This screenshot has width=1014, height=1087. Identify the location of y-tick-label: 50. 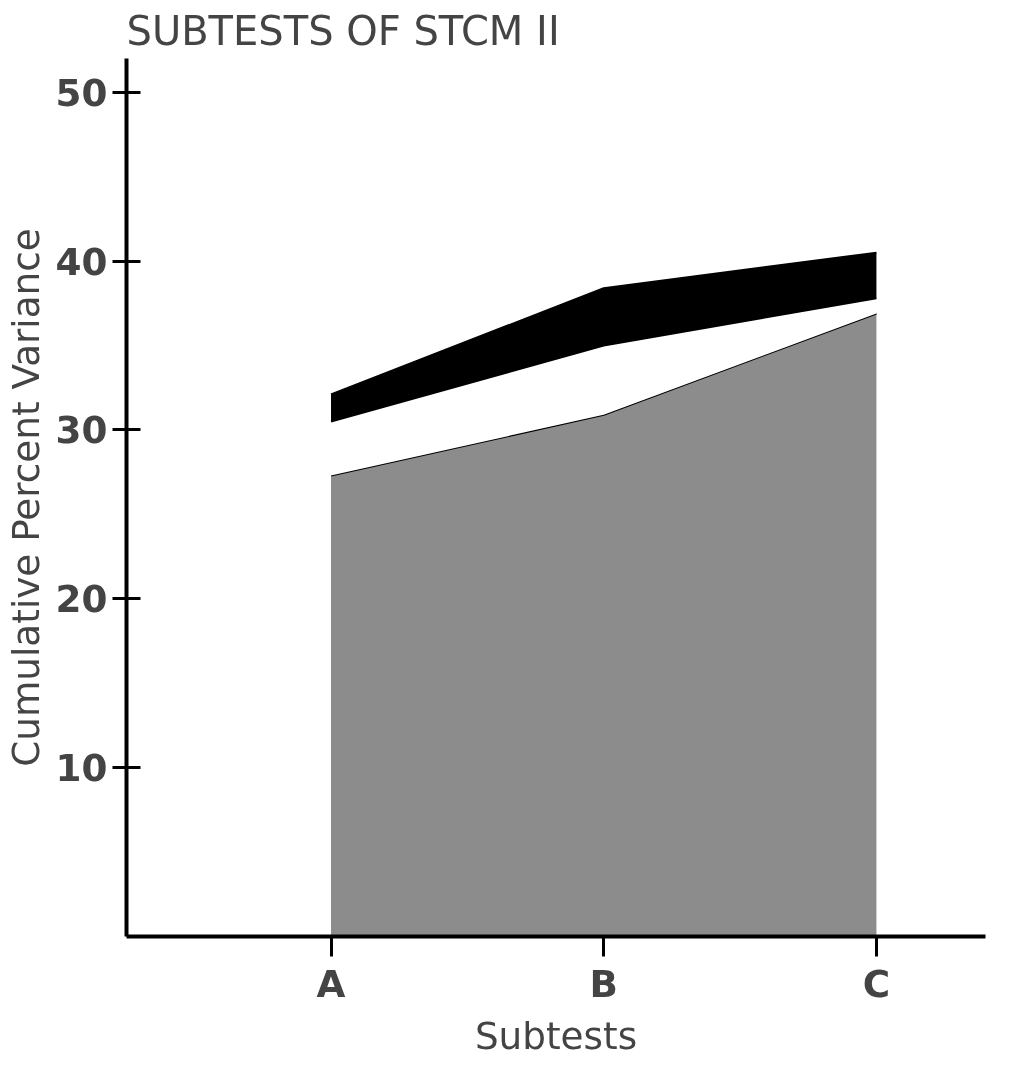
(81, 92).